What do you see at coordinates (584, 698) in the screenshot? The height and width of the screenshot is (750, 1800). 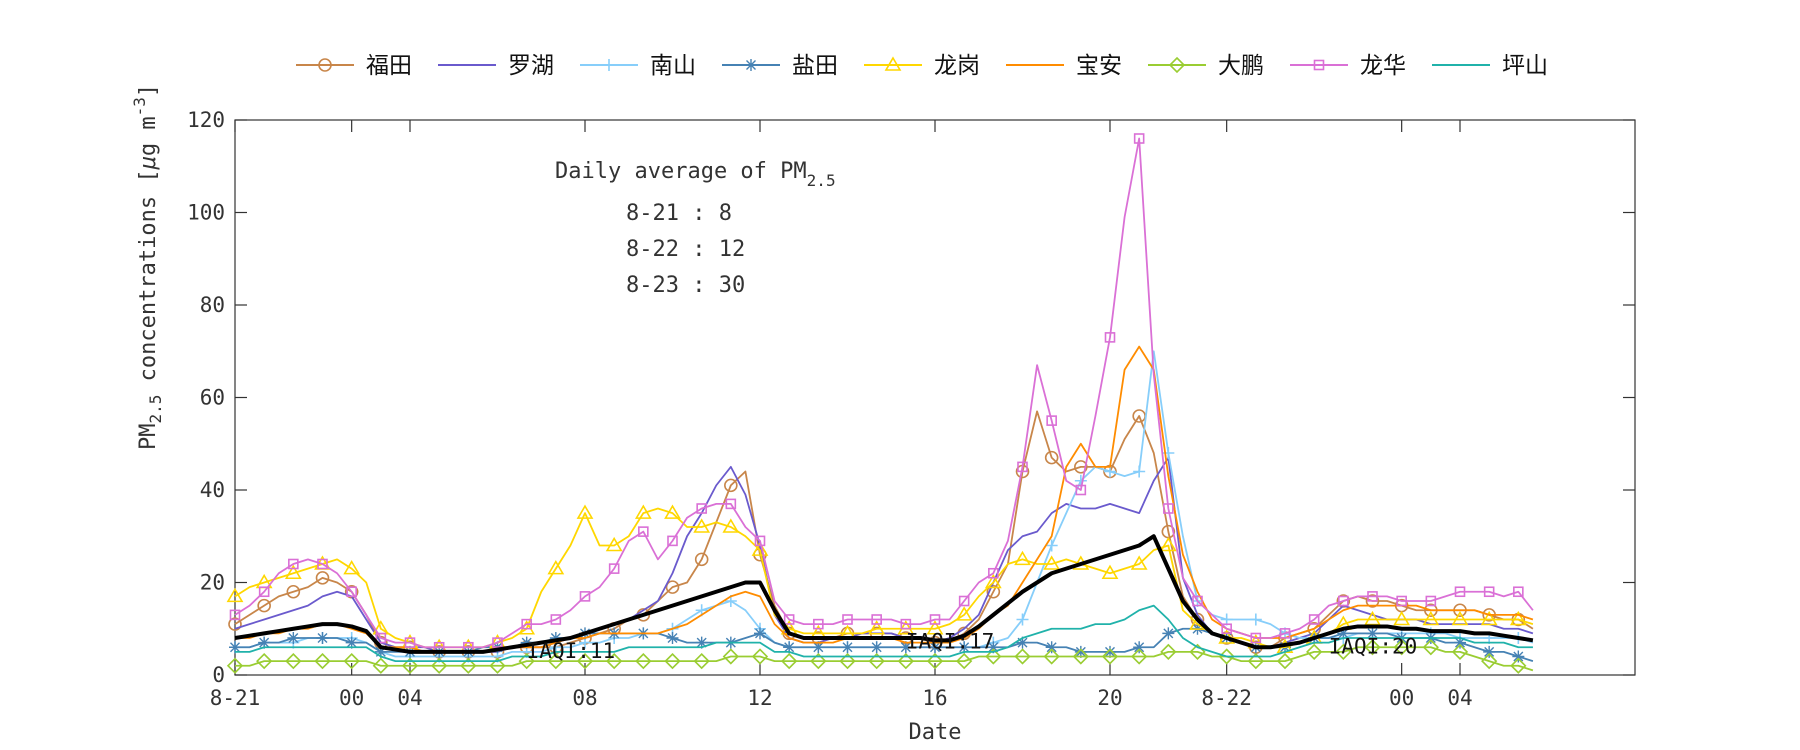 I see `x-tick-label: 08` at bounding box center [584, 698].